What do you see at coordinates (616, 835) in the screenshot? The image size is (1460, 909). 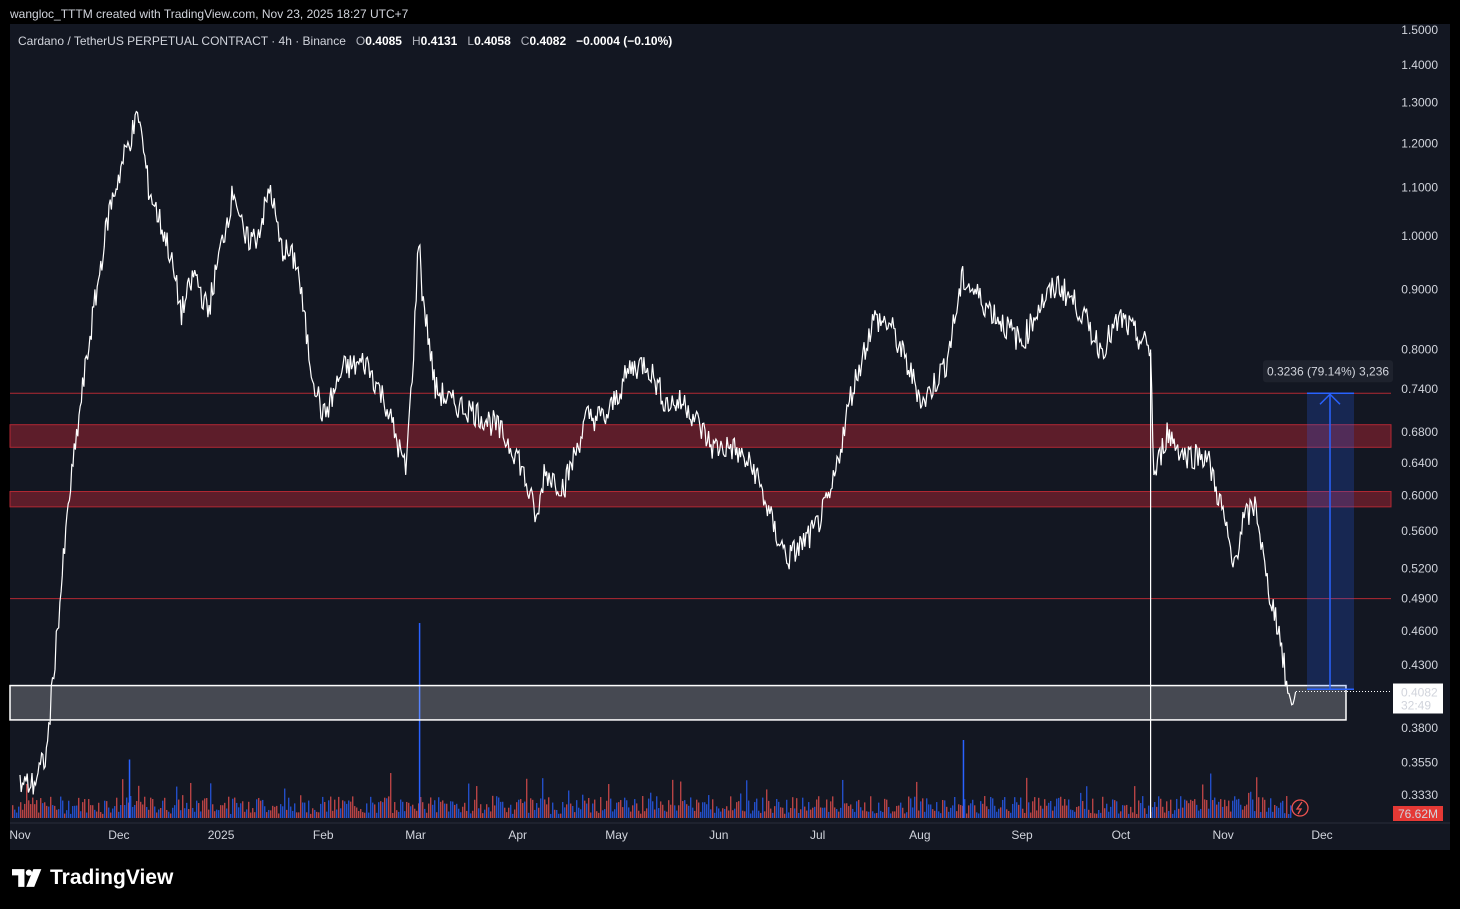 I see `time-tick: May` at bounding box center [616, 835].